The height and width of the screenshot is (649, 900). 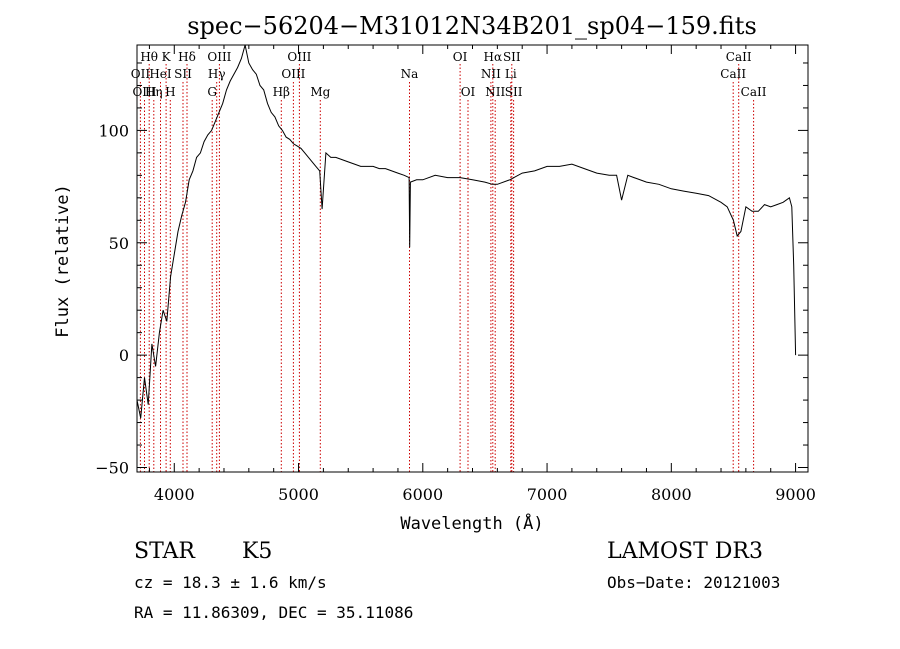 What do you see at coordinates (119, 243) in the screenshot?
I see `y-tick-label: 50` at bounding box center [119, 243].